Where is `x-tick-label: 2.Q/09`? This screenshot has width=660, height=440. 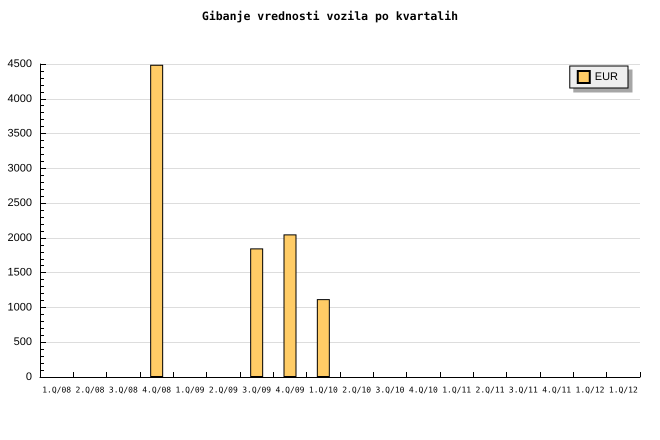
x-tick-label: 2.Q/09 is located at coordinates (223, 390).